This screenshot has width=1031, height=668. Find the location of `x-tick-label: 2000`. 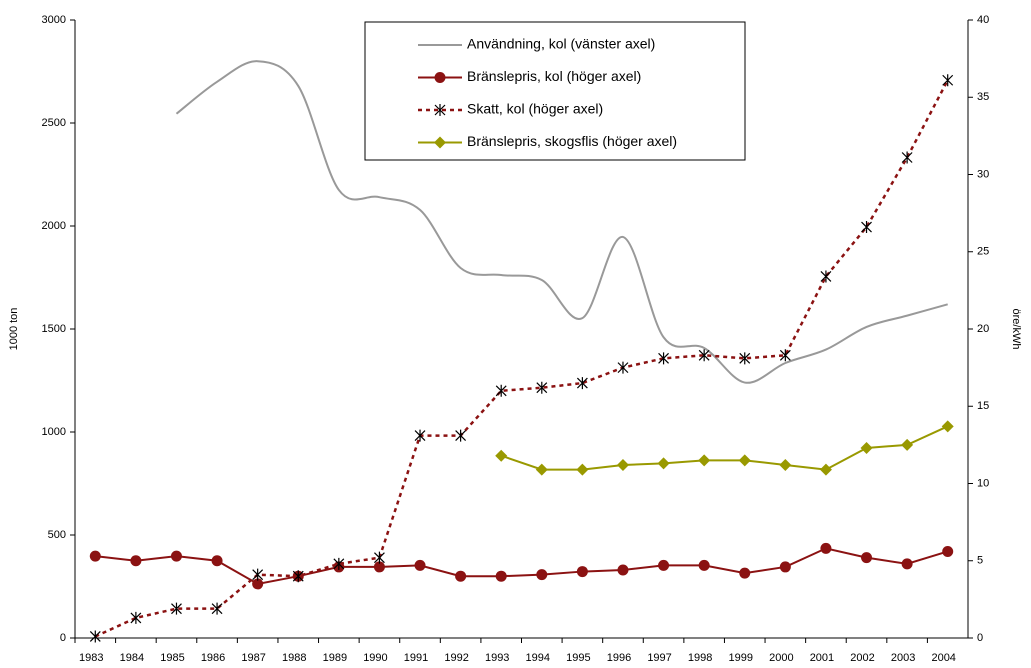

x-tick-label: 2000 is located at coordinates (781, 658).